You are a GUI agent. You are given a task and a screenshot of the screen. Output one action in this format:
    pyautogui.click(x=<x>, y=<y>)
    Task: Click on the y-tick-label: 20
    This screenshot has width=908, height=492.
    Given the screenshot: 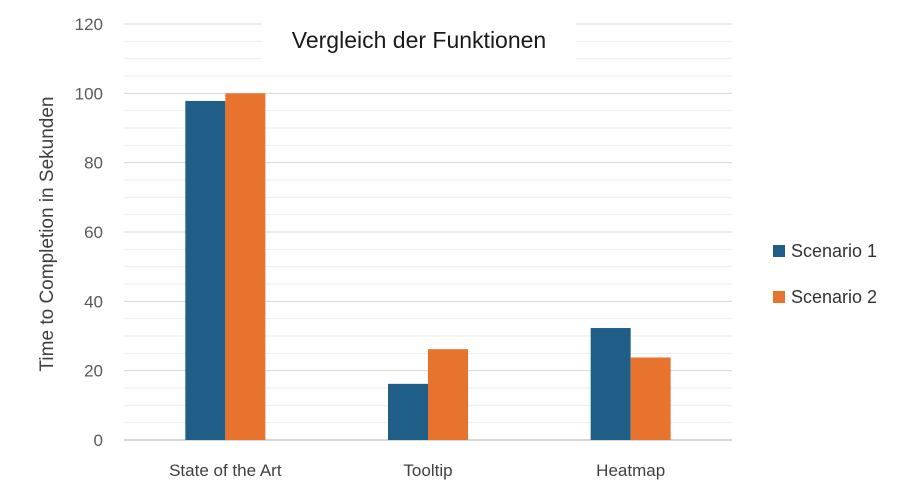 What is the action you would take?
    pyautogui.click(x=93, y=371)
    